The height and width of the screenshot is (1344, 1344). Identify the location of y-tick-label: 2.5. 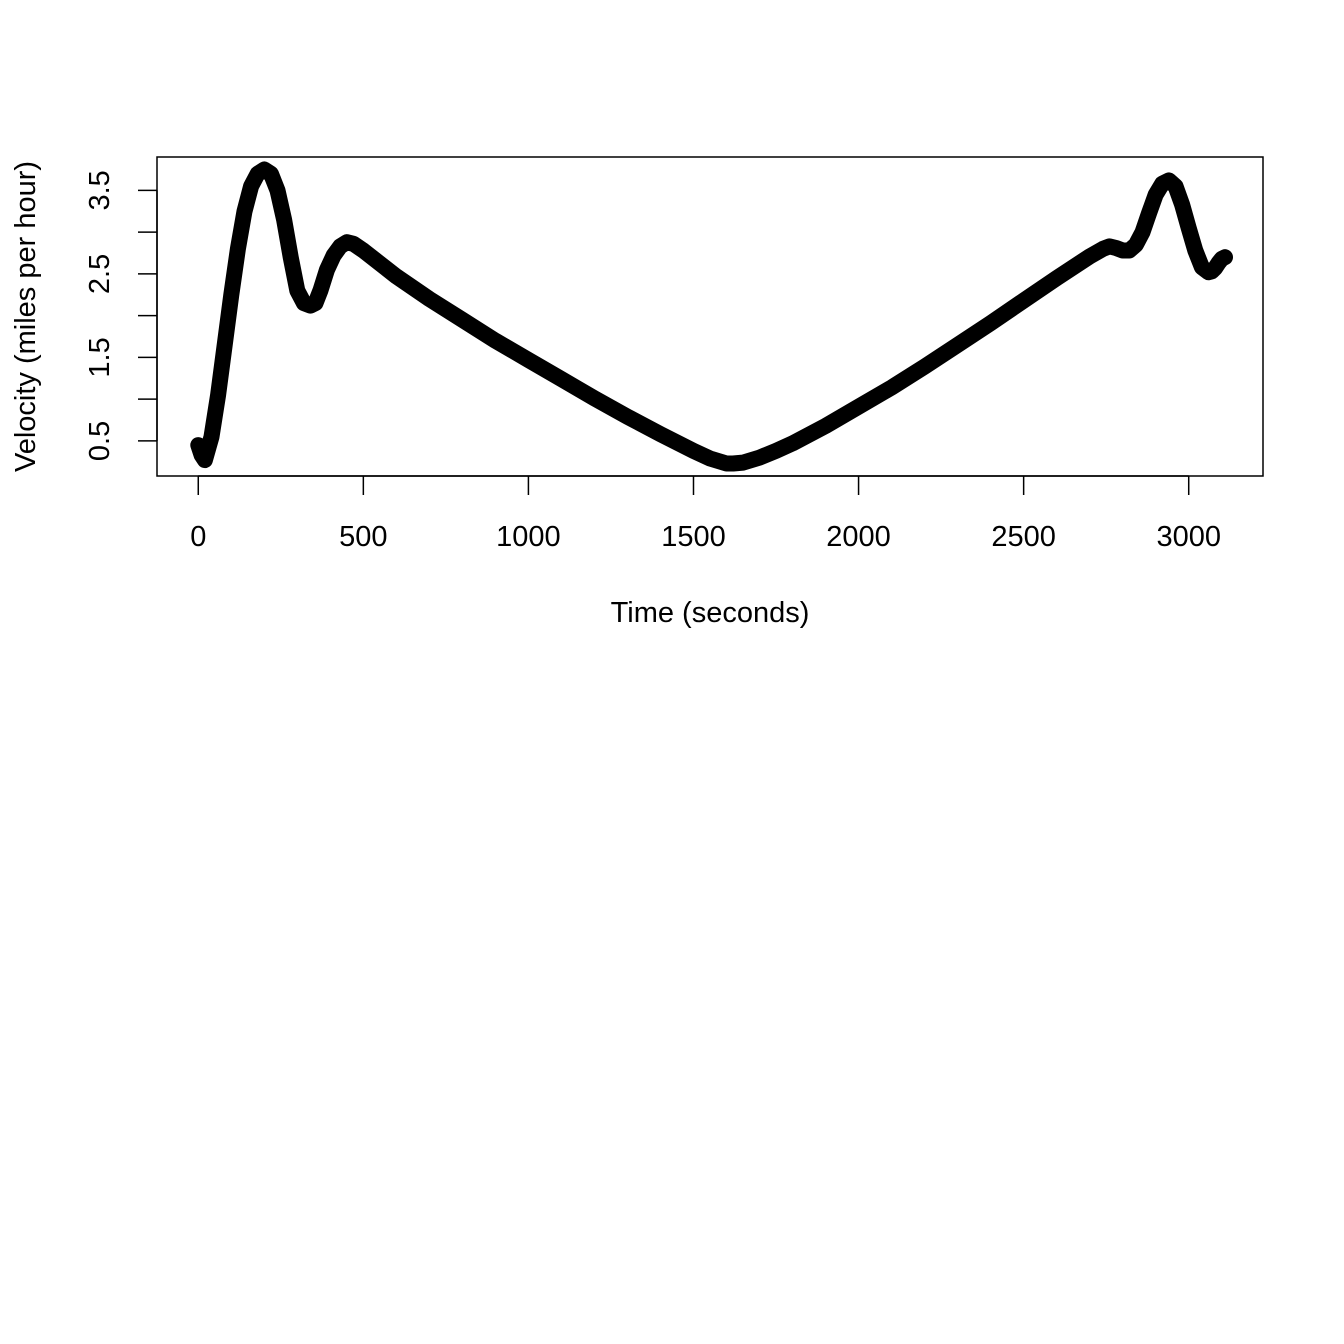
(100, 274).